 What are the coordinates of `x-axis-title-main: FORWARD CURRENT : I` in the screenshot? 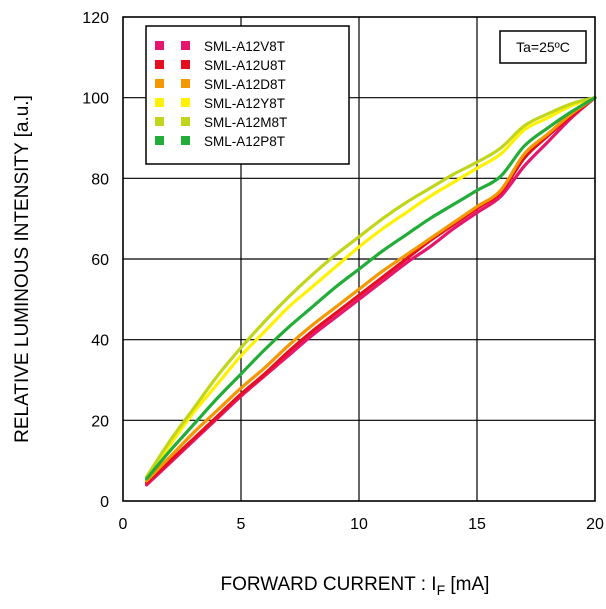 It's located at (329, 584).